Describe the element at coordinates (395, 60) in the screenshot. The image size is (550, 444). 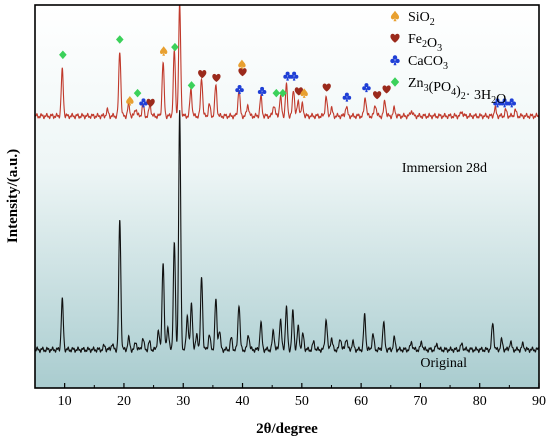
I see `club-icon` at that location.